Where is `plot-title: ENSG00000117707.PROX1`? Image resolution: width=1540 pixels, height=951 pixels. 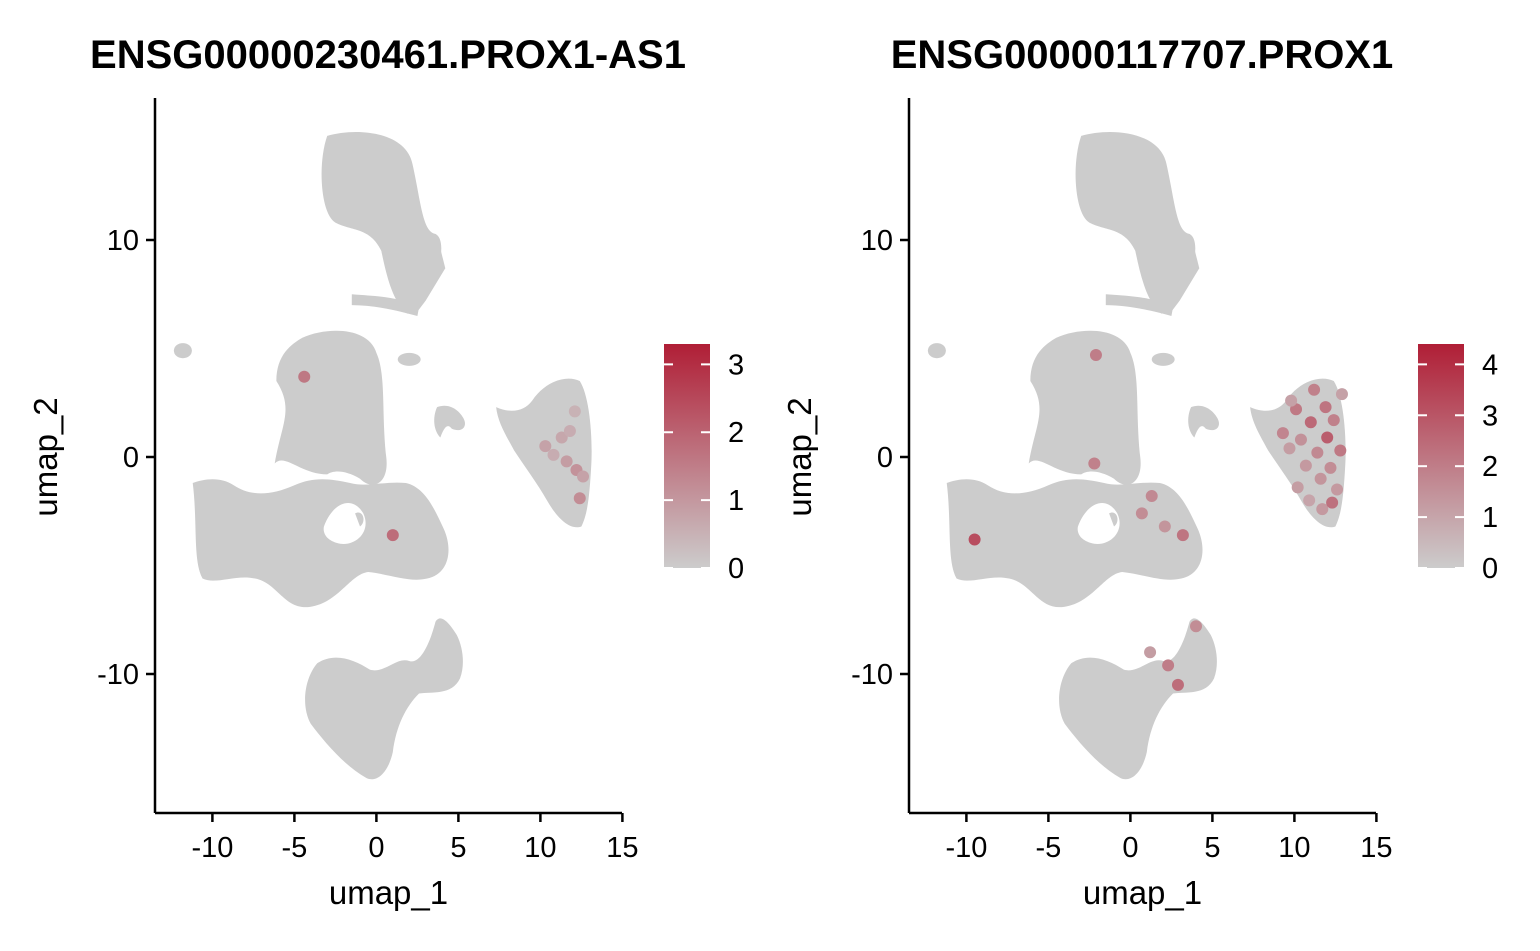
plot-title: ENSG00000117707.PROX1 is located at coordinates (1142, 55).